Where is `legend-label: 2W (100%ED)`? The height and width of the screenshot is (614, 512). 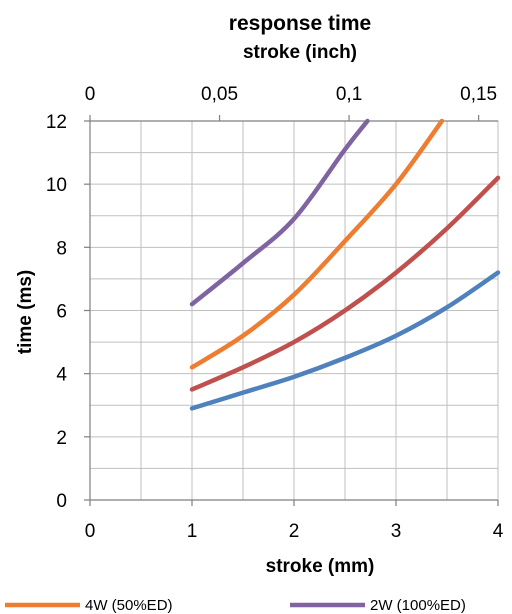
legend-label: 2W (100%ED) is located at coordinates (418, 605).